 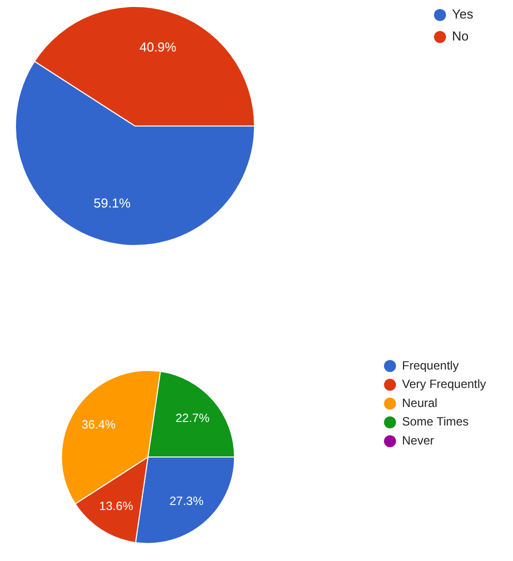 What do you see at coordinates (116, 505) in the screenshot?
I see `data-label: 13.6%` at bounding box center [116, 505].